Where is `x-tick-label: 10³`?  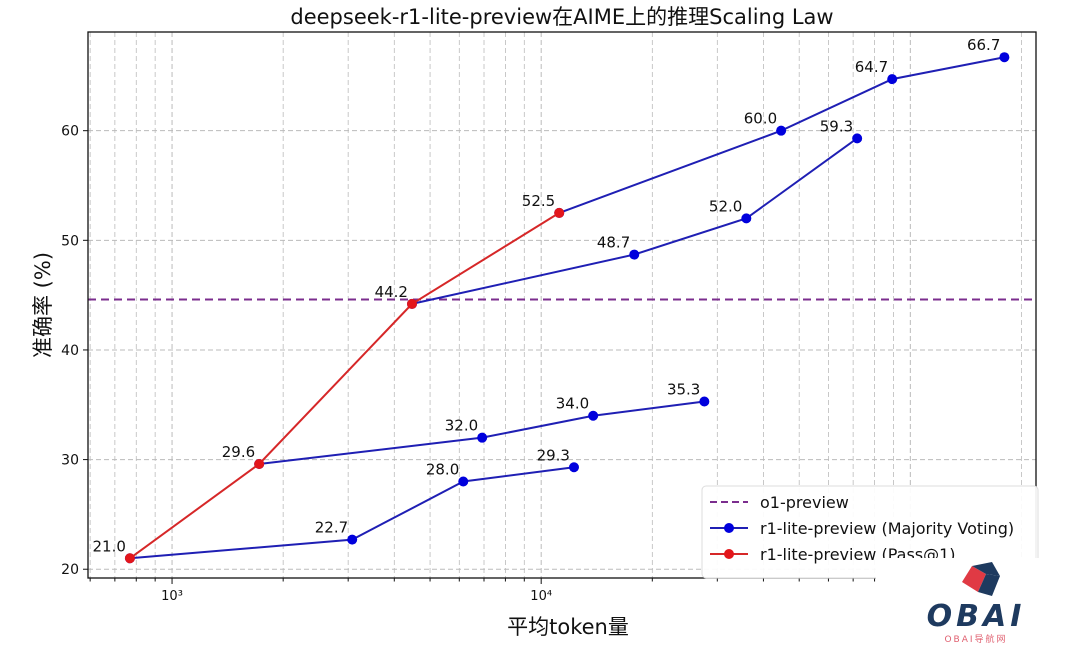
x-tick-label: 10³ is located at coordinates (172, 596).